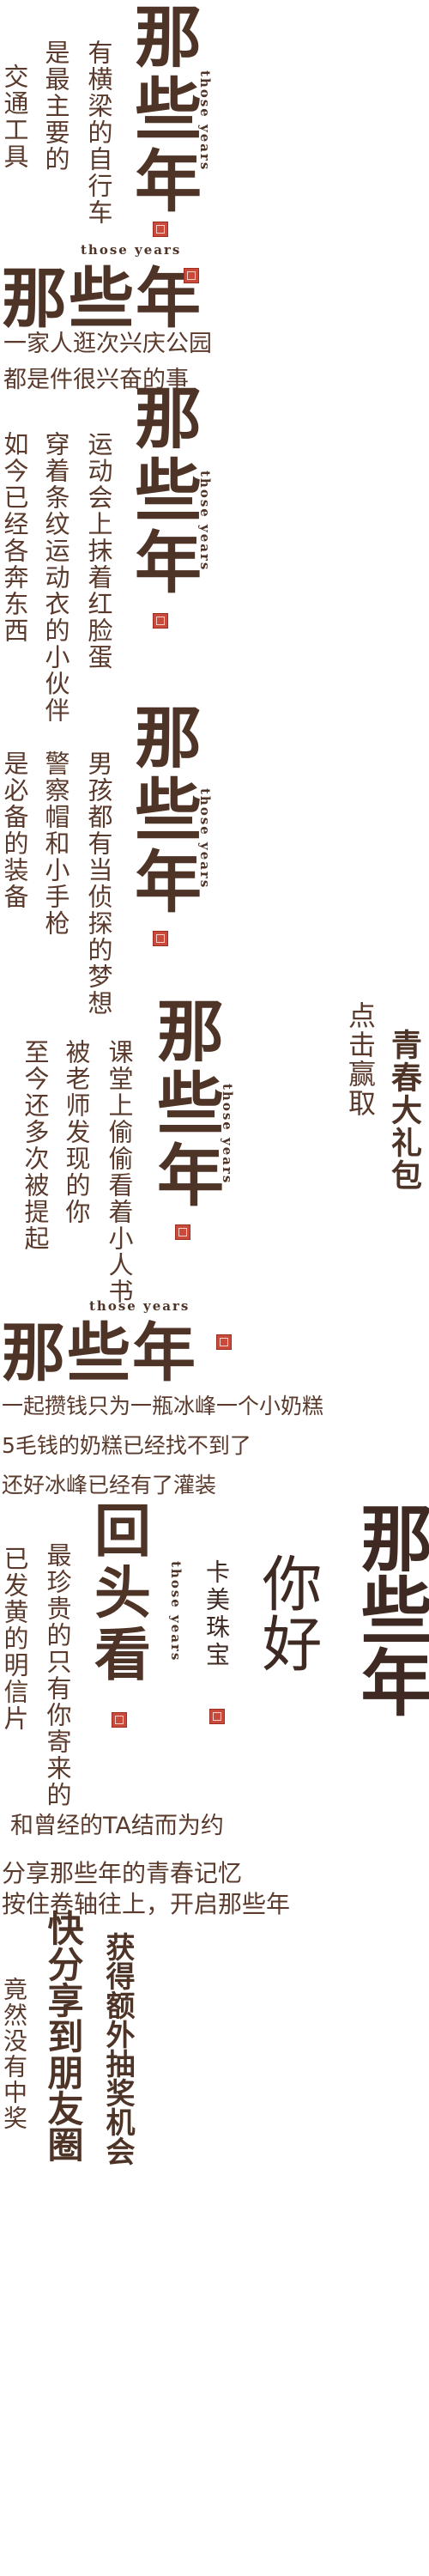  What do you see at coordinates (184, 1104) in the screenshot?
I see `section5-title: 那些年` at bounding box center [184, 1104].